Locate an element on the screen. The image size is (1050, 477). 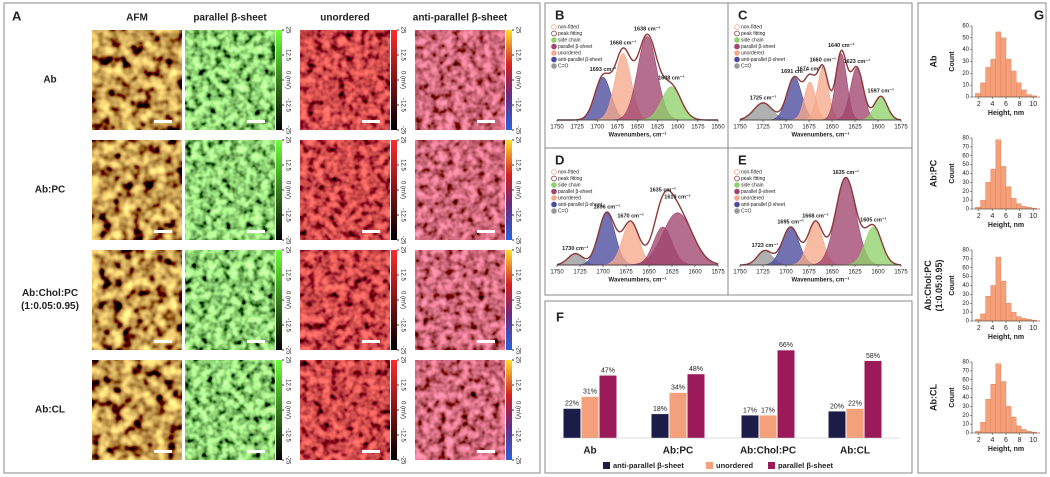
x-tick-label: 1700 is located at coordinates (786, 273).